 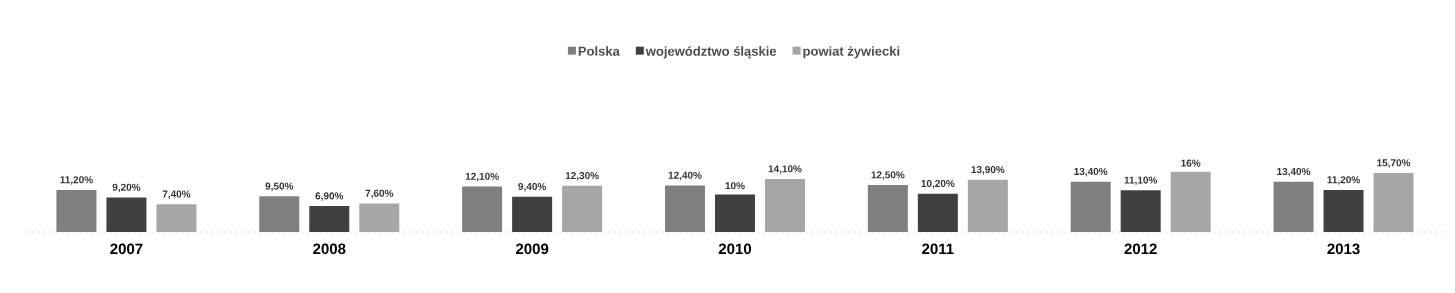 I want to click on data-label: 16%, so click(x=1191, y=163).